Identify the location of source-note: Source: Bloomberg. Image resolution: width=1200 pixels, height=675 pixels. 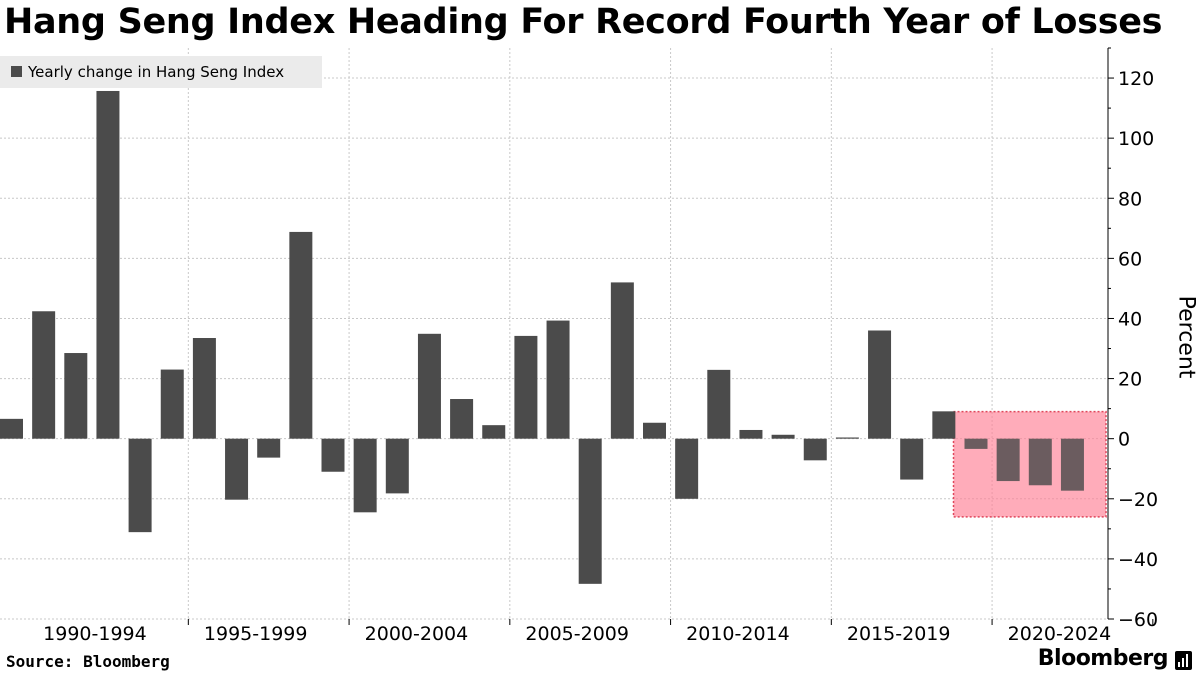
(88, 661).